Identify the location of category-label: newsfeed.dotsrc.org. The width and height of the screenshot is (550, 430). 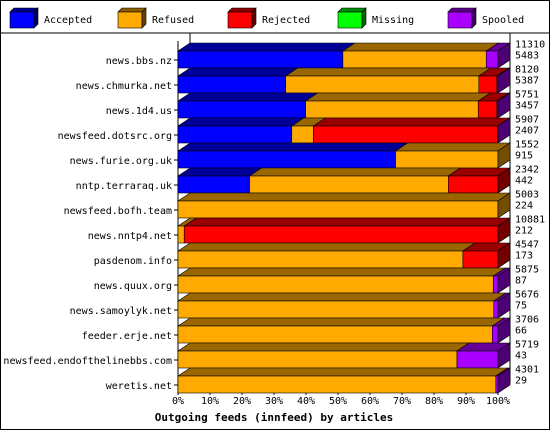
(115, 136).